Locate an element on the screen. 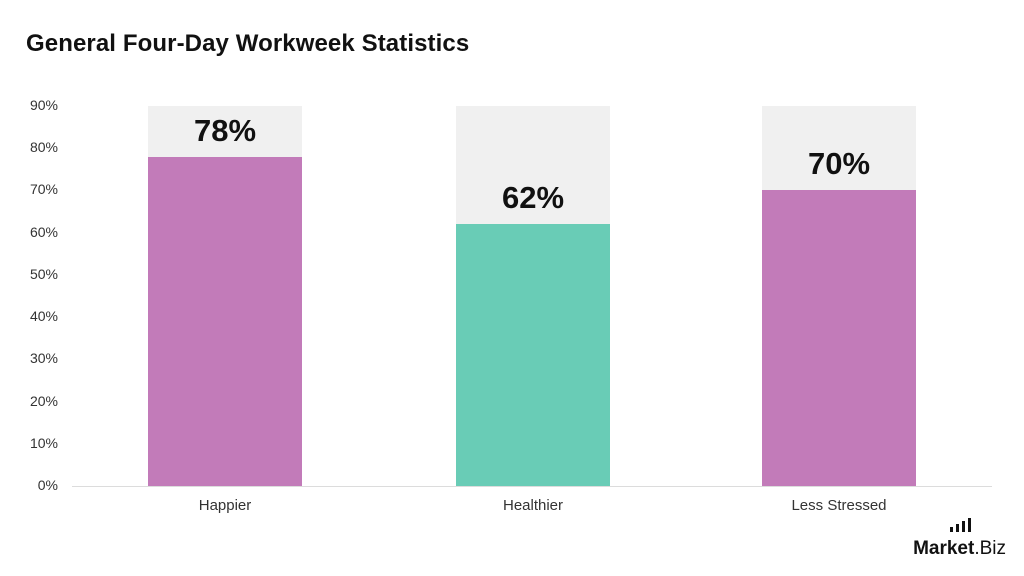 This screenshot has width=1024, height=576. y-tick-label: 30% is located at coordinates (43, 358).